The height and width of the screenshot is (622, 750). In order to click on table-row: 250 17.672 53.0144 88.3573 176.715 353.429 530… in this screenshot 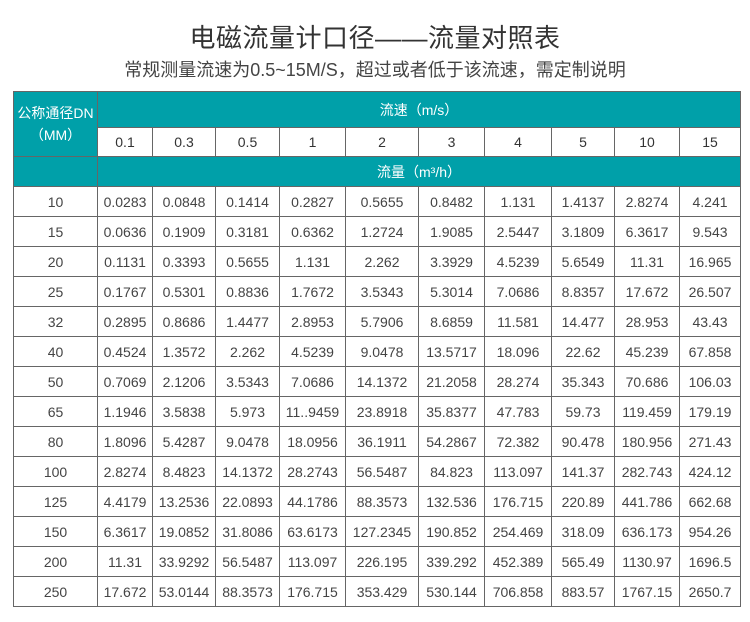, I will do `click(377, 591)`.